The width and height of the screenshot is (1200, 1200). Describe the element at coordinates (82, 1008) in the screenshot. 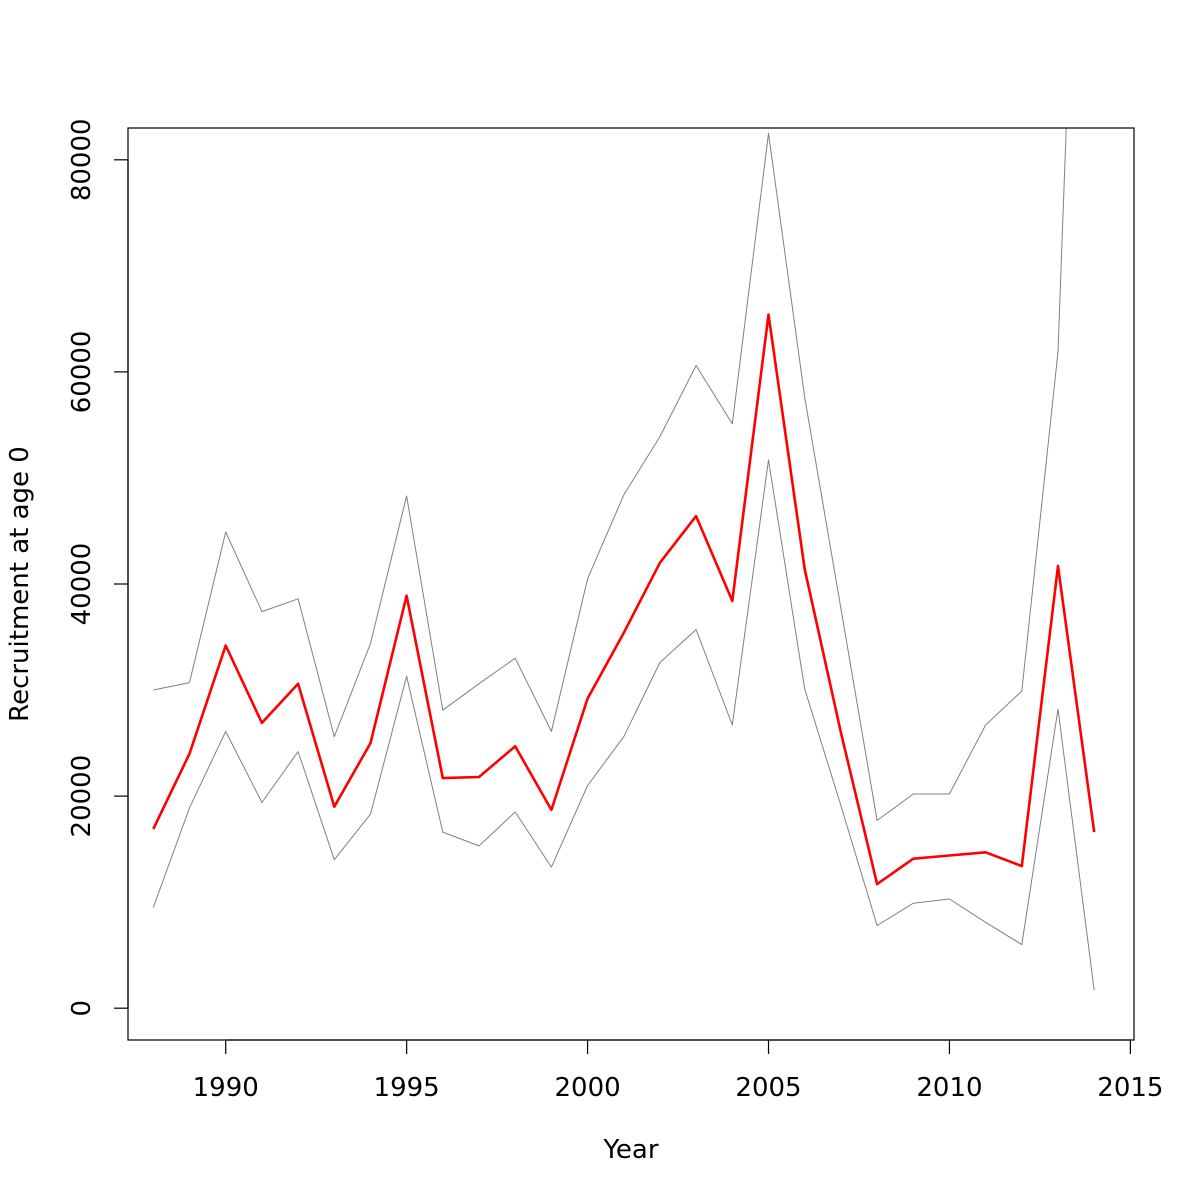

I see `y-tick-label: 0` at that location.